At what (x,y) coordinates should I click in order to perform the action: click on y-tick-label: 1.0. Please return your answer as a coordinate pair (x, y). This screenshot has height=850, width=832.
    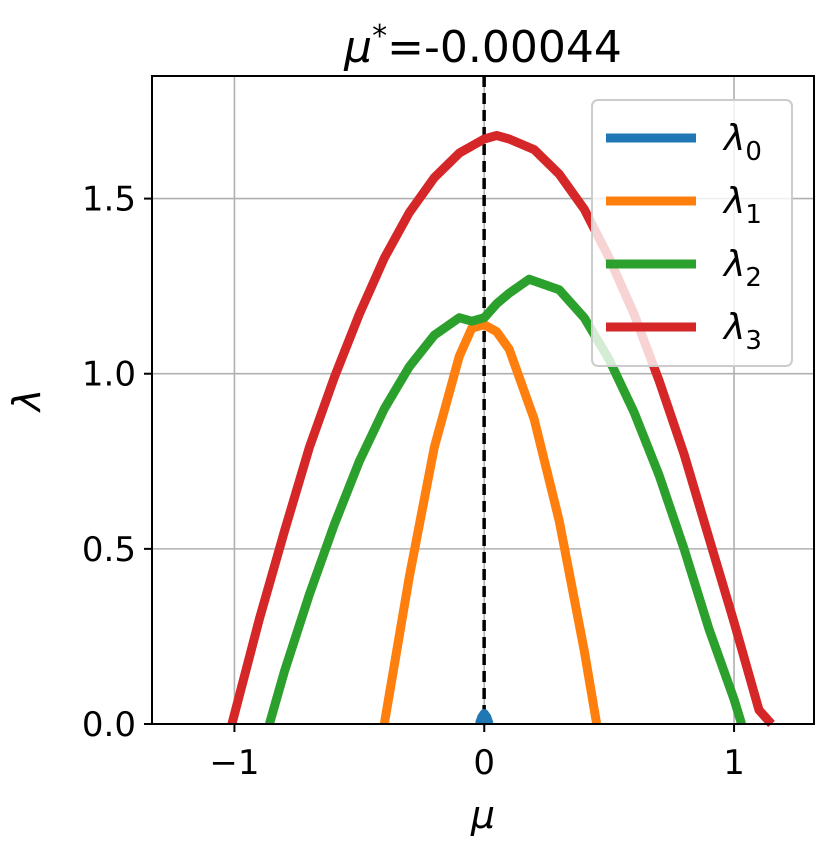
    Looking at the image, I should click on (109, 375).